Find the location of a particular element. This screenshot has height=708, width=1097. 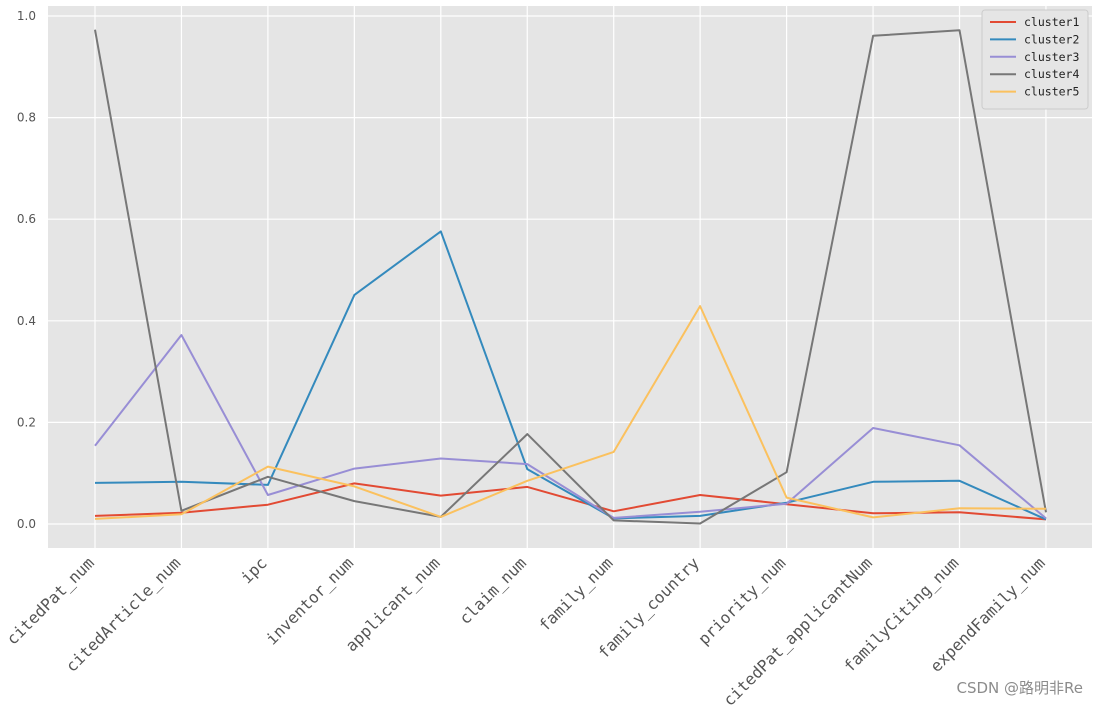

y-tick-label: 0.4 is located at coordinates (26, 321).